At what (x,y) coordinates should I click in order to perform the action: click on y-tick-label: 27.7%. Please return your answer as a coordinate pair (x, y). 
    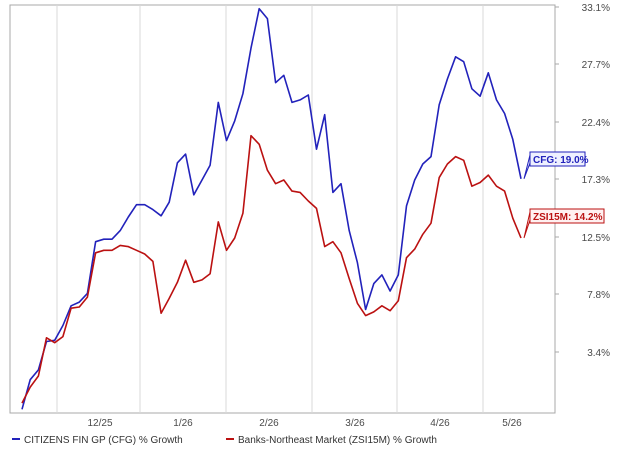
    Looking at the image, I should click on (596, 65).